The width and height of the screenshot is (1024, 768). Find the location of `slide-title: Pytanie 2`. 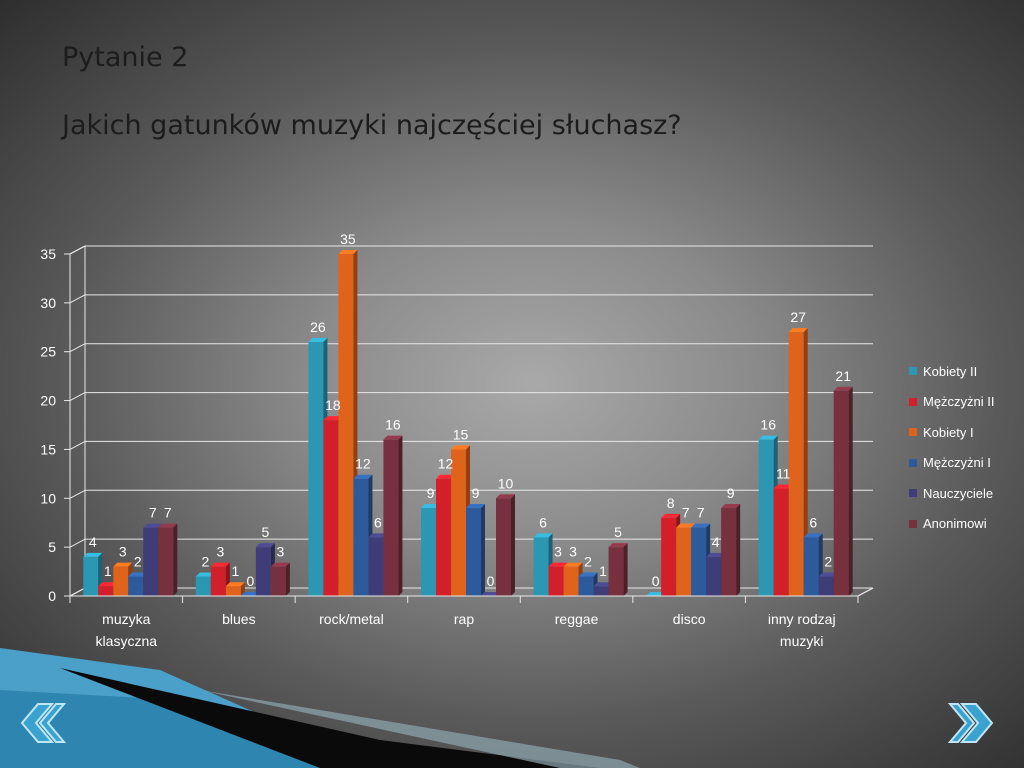

slide-title: Pytanie 2 is located at coordinates (125, 57).